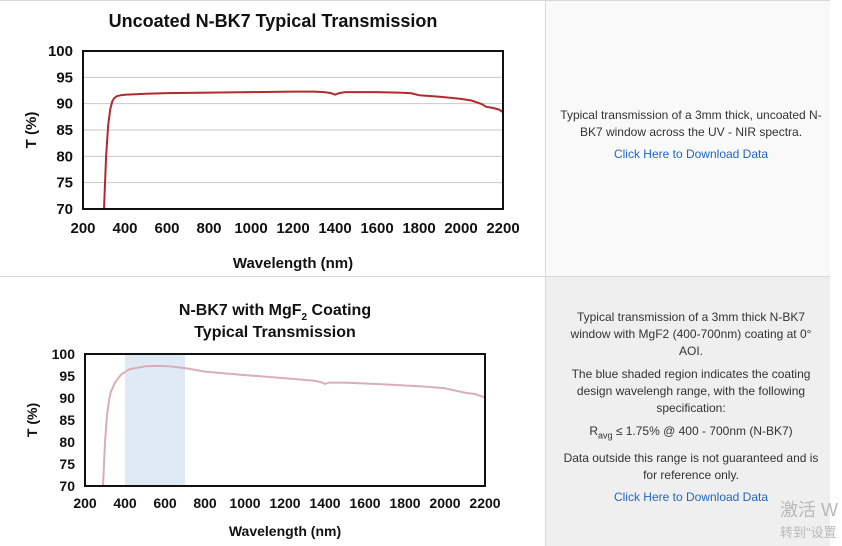 The height and width of the screenshot is (546, 842). What do you see at coordinates (836, 272) in the screenshot?
I see `right-edge-strip` at bounding box center [836, 272].